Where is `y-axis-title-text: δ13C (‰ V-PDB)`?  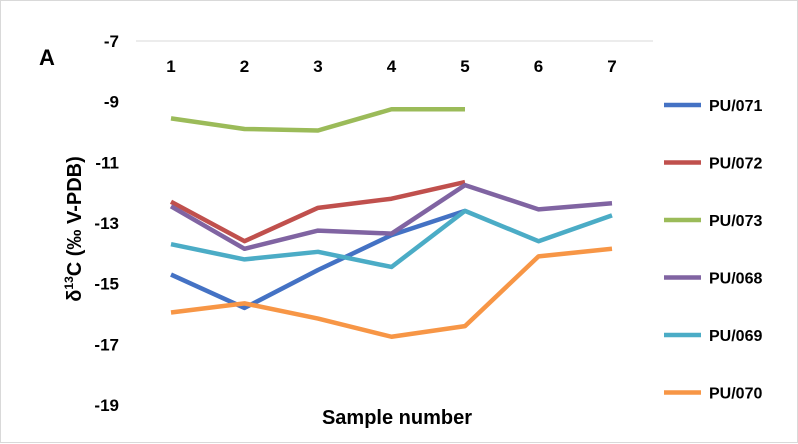 y-axis-title-text: δ13C (‰ V-PDB) is located at coordinates (74, 229).